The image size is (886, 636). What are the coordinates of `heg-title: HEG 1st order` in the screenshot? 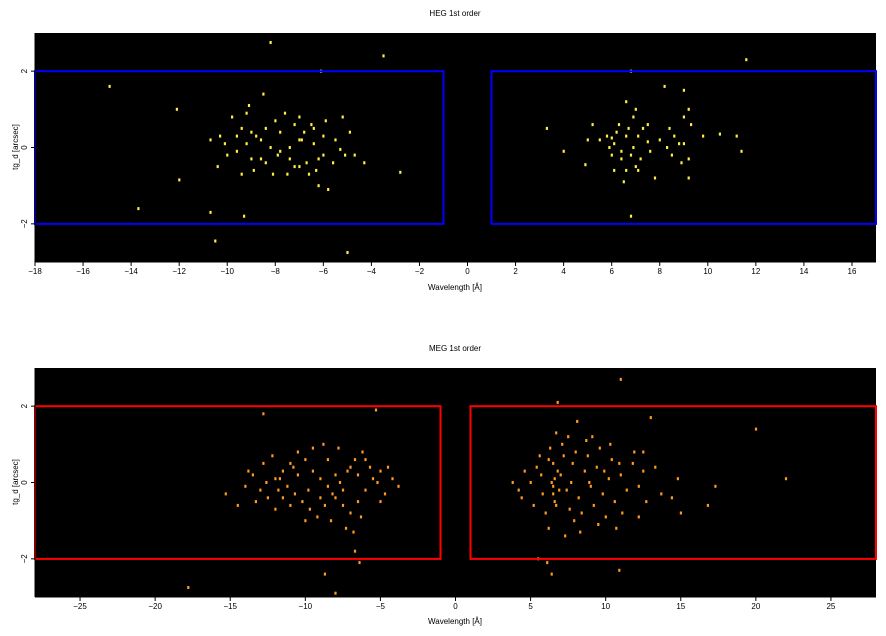 It's located at (454, 13).